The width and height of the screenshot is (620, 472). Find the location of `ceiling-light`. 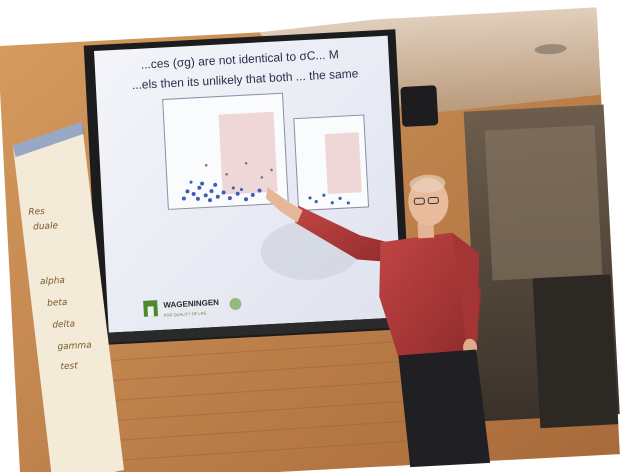

ceiling-light is located at coordinates (550, 49).